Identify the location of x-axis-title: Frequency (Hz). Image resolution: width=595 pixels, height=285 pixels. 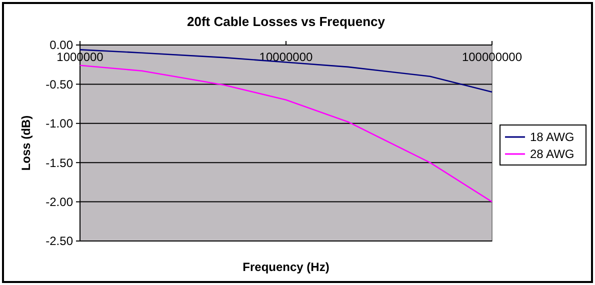
(286, 267).